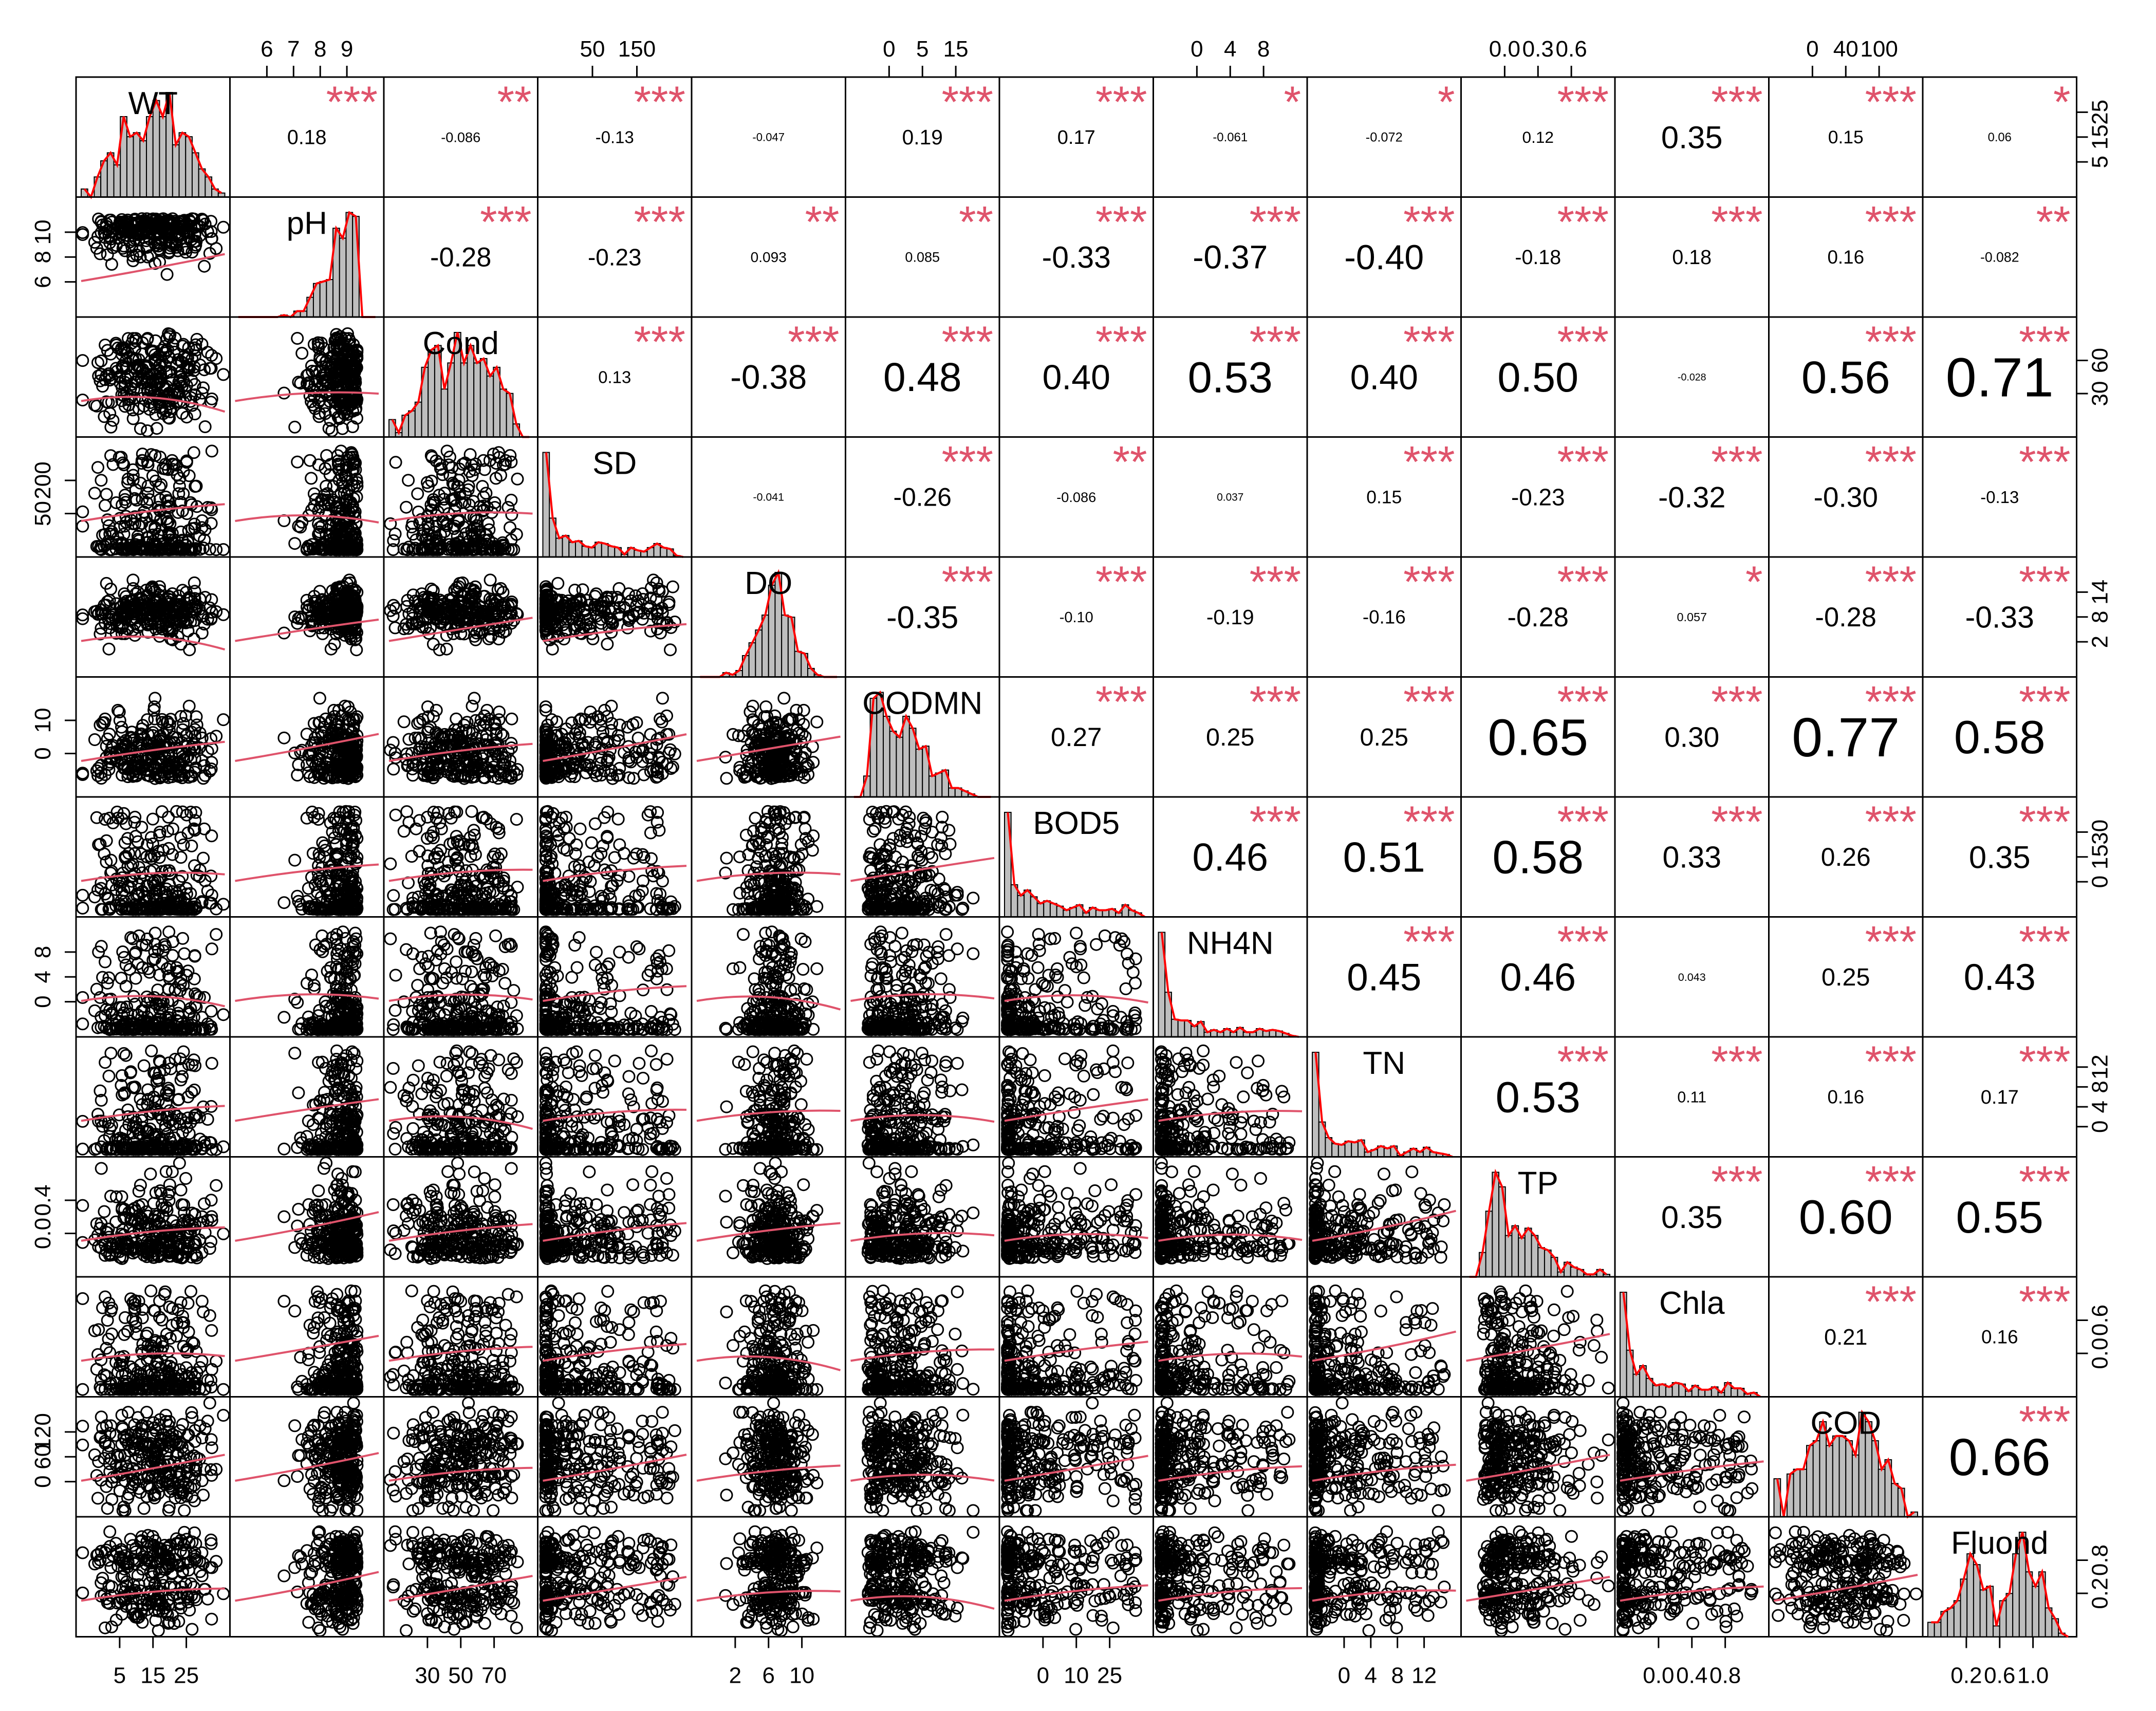 This screenshot has width=2156, height=1711. Describe the element at coordinates (153, 857) in the screenshot. I see `panel-BOD5-WT` at that location.